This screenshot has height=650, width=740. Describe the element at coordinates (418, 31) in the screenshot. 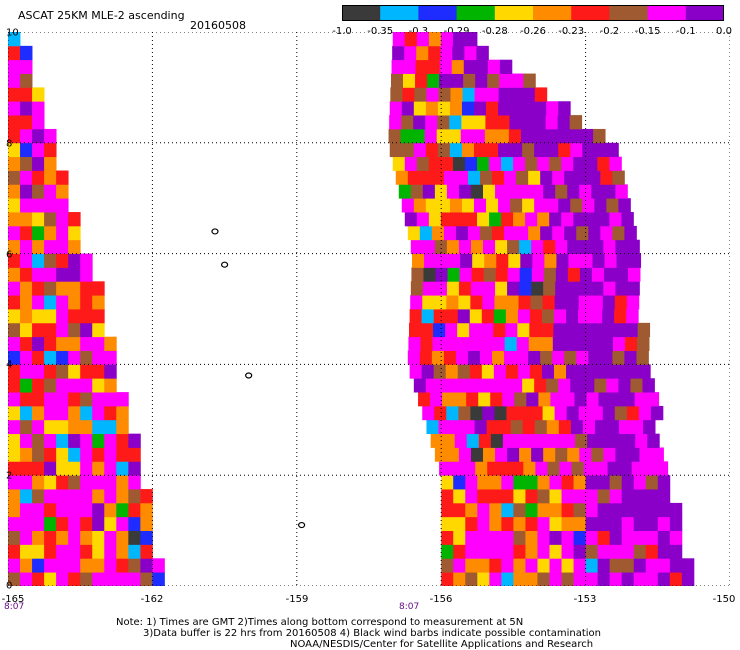

I see `colorbar-label: -0.3` at that location.